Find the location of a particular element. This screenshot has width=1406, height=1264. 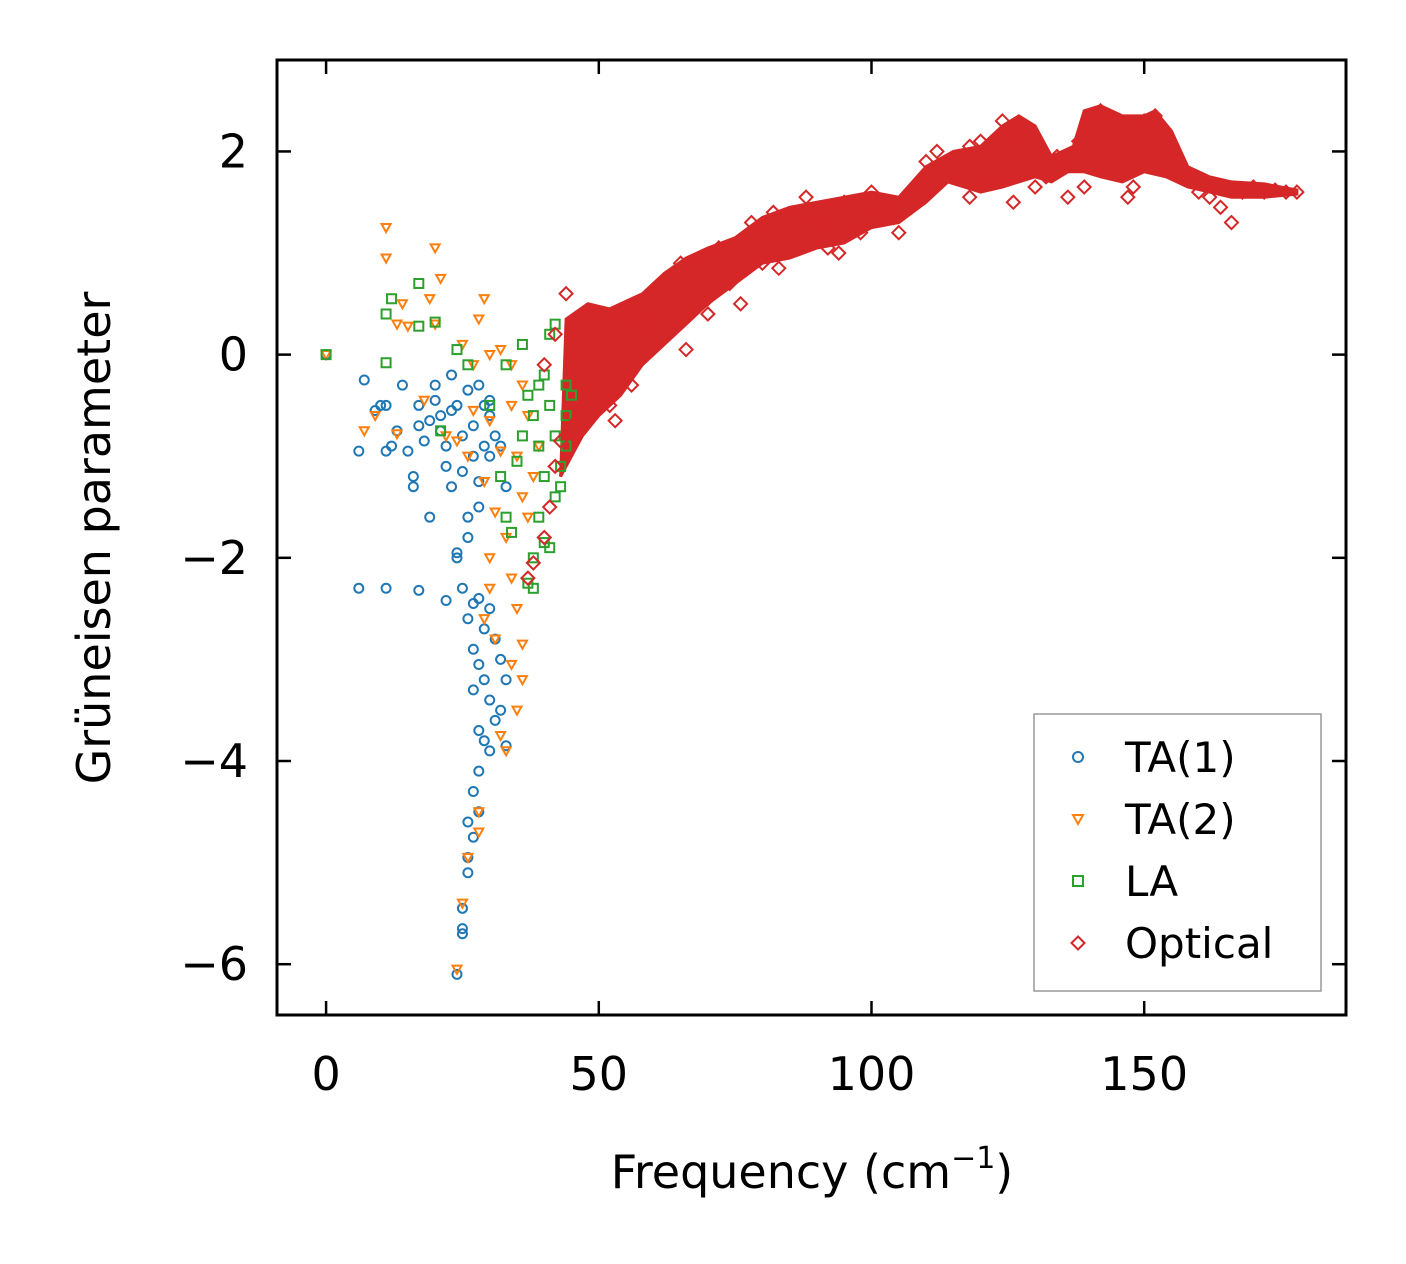

legend-label-optical: Optical is located at coordinates (1199, 943).